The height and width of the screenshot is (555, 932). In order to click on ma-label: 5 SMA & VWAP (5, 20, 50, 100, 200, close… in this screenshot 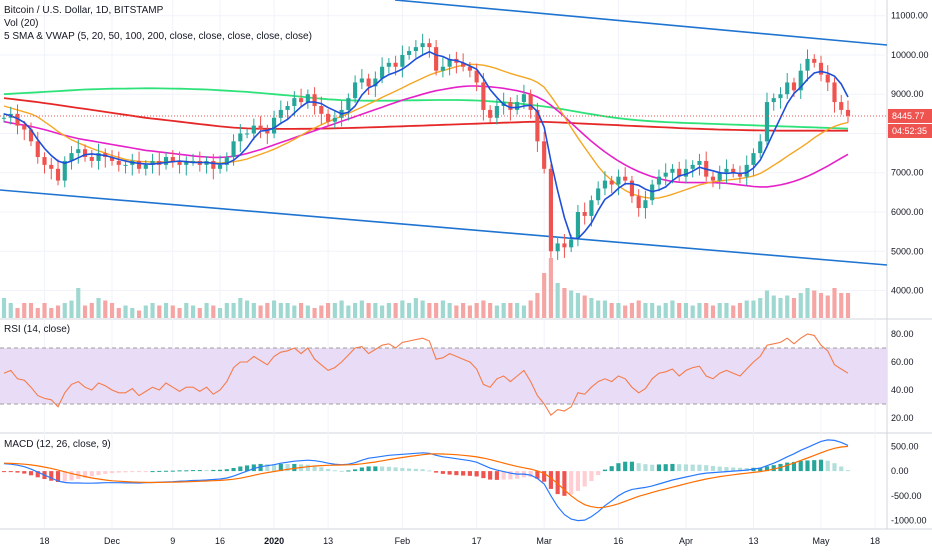, I will do `click(158, 36)`.